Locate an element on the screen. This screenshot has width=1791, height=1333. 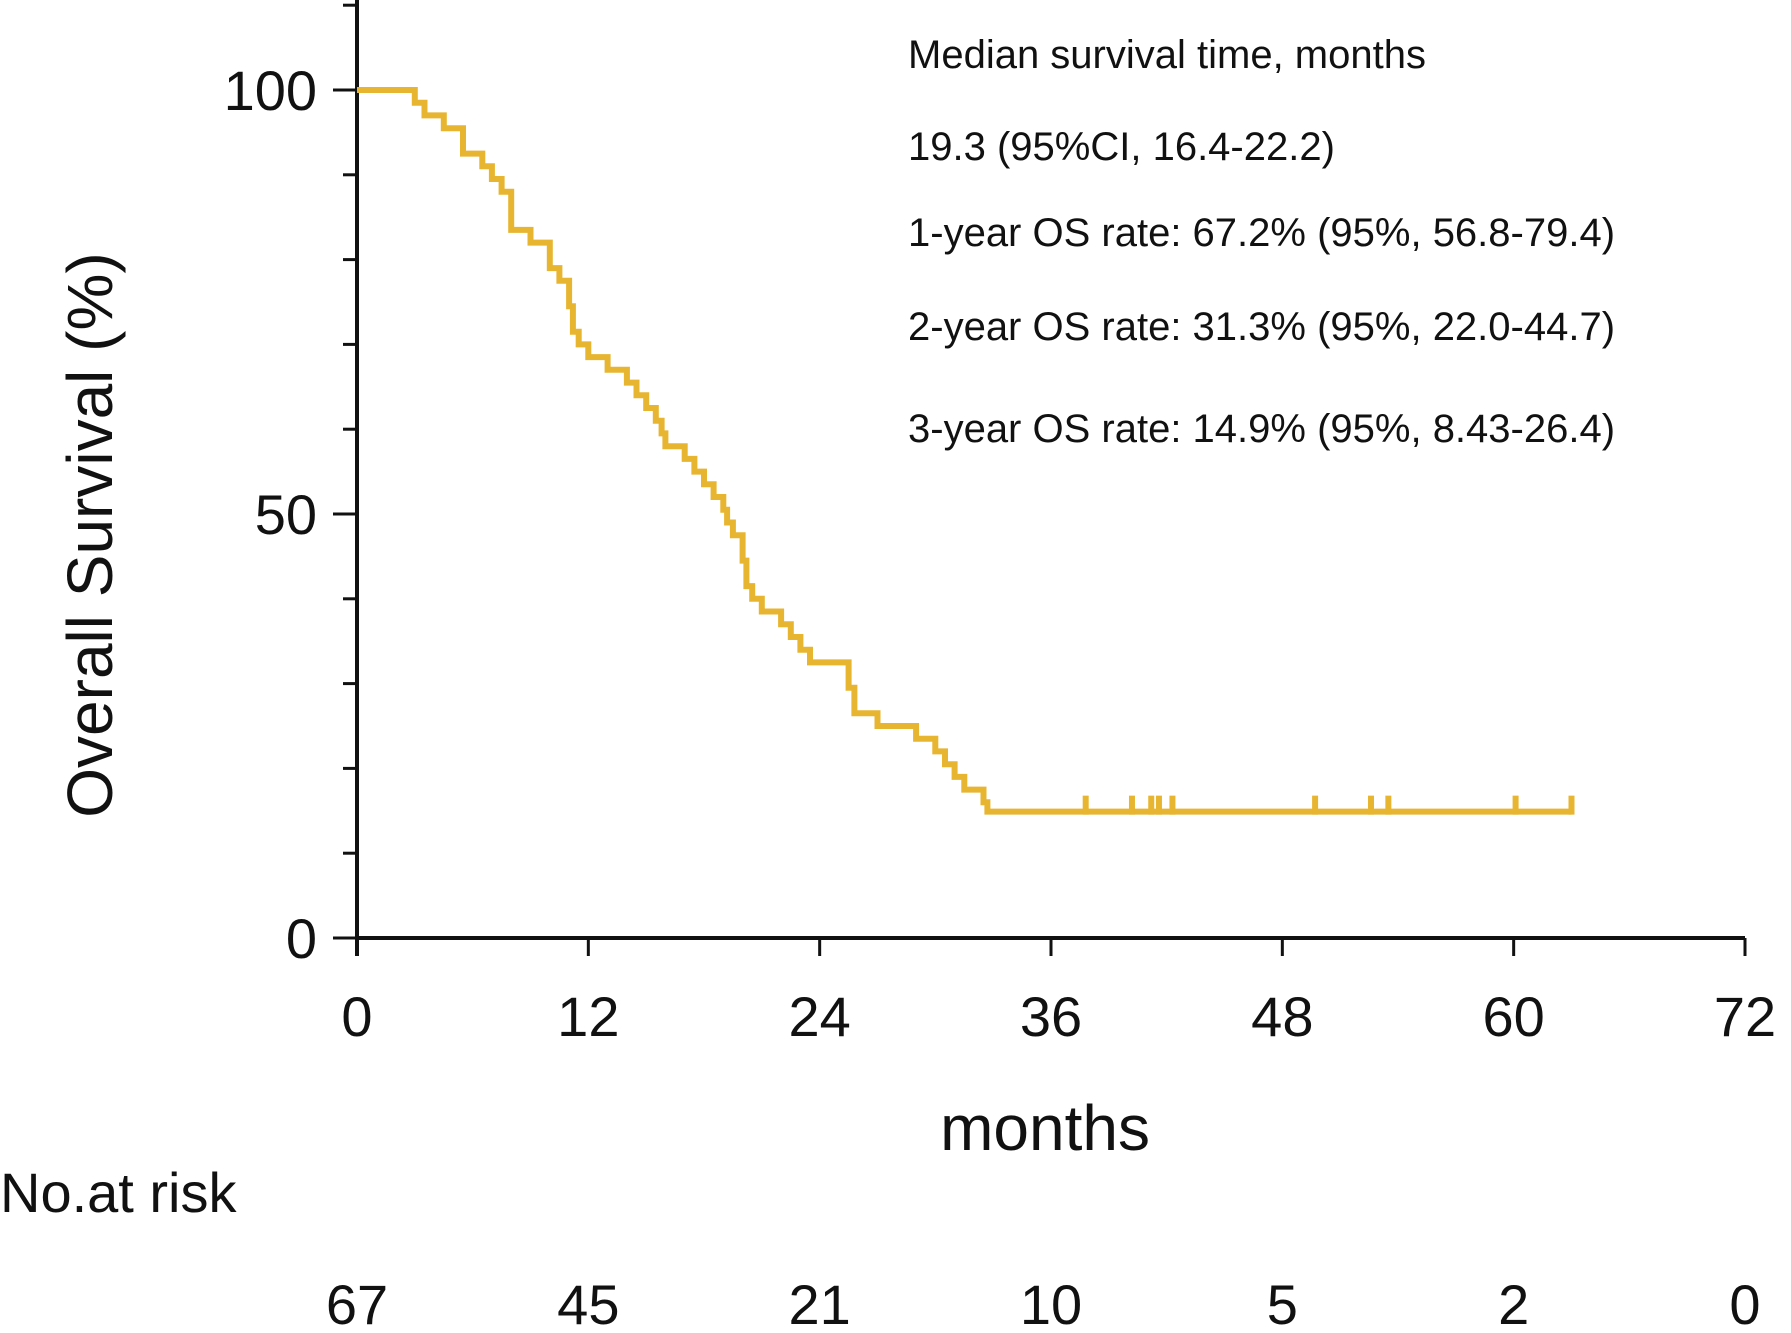
censor-marks is located at coordinates (1328, 805).